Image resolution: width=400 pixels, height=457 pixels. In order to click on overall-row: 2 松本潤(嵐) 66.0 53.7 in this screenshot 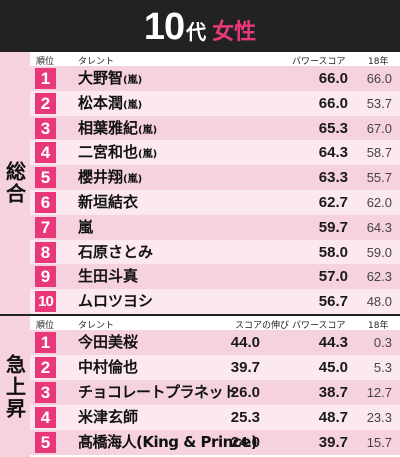, I will do `click(215, 103)`.